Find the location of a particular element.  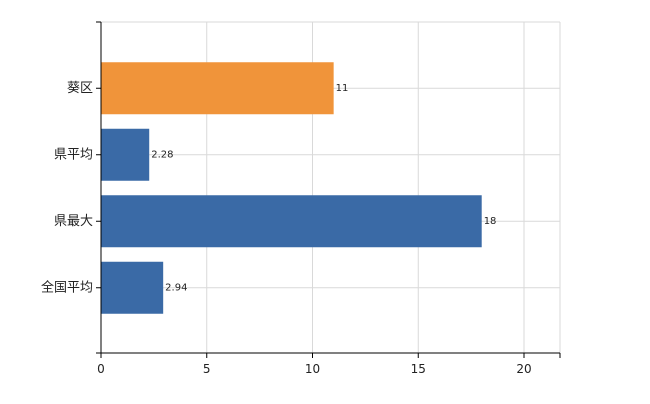

data-label-3: 2.94 is located at coordinates (176, 287).